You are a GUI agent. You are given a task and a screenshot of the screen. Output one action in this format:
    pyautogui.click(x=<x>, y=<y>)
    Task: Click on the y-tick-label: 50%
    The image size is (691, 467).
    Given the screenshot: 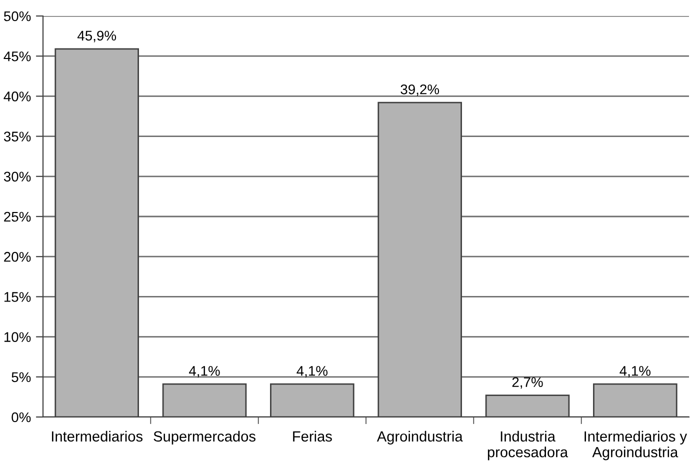 What is the action you would take?
    pyautogui.click(x=17, y=16)
    